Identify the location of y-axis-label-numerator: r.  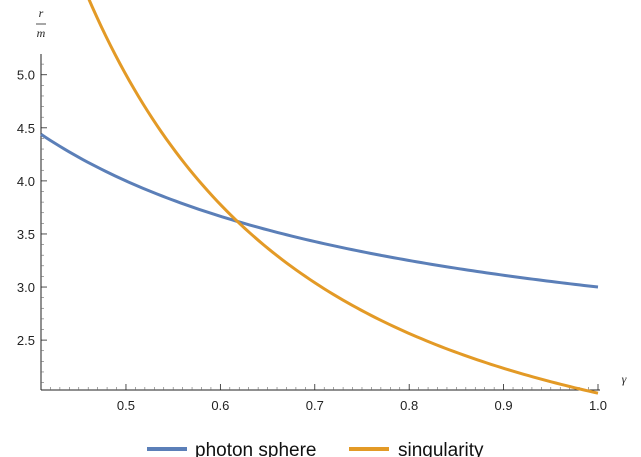
(41, 13).